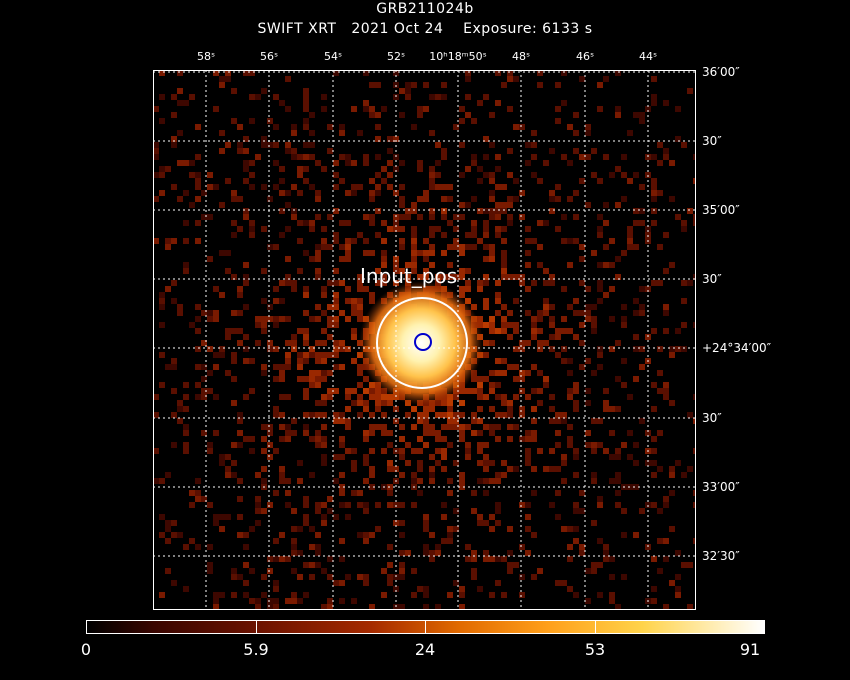 This screenshot has height=680, width=850. What do you see at coordinates (396, 56) in the screenshot?
I see `ra-tick-label: 52ˢ` at bounding box center [396, 56].